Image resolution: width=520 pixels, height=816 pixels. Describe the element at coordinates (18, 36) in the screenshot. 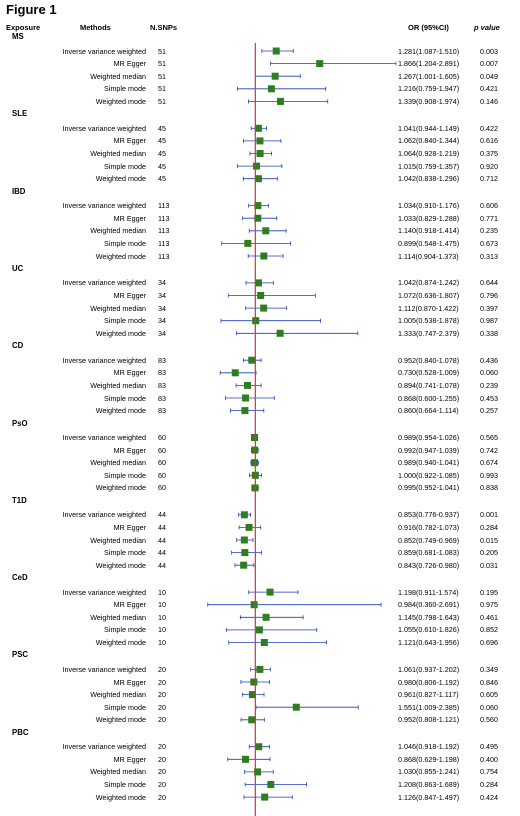

I see `exposure-label: MS` at that location.